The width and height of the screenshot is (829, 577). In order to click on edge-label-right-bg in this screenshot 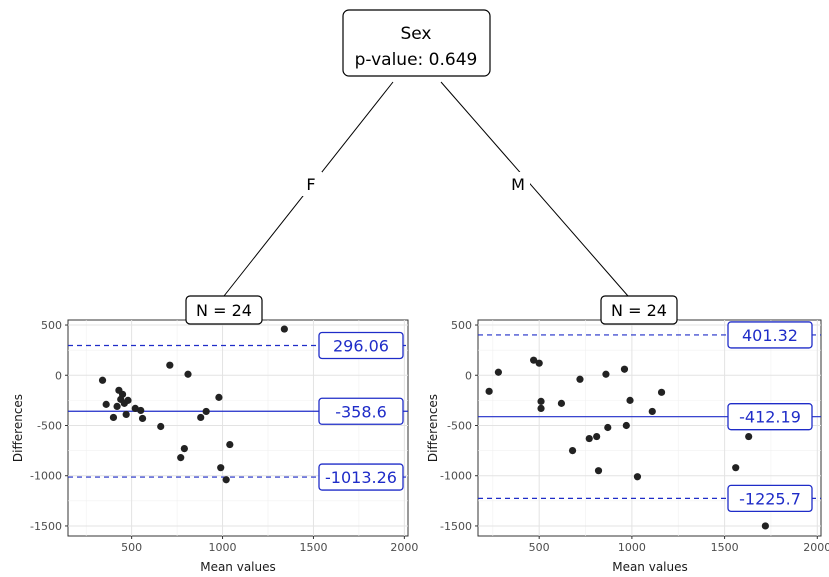, I will do `click(518, 184)`.